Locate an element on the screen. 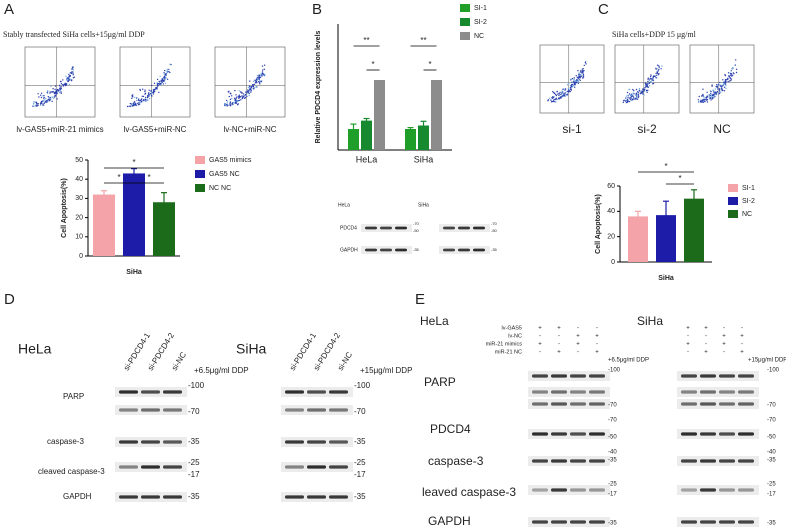  flow-caption: si-1 is located at coordinates (572, 129).